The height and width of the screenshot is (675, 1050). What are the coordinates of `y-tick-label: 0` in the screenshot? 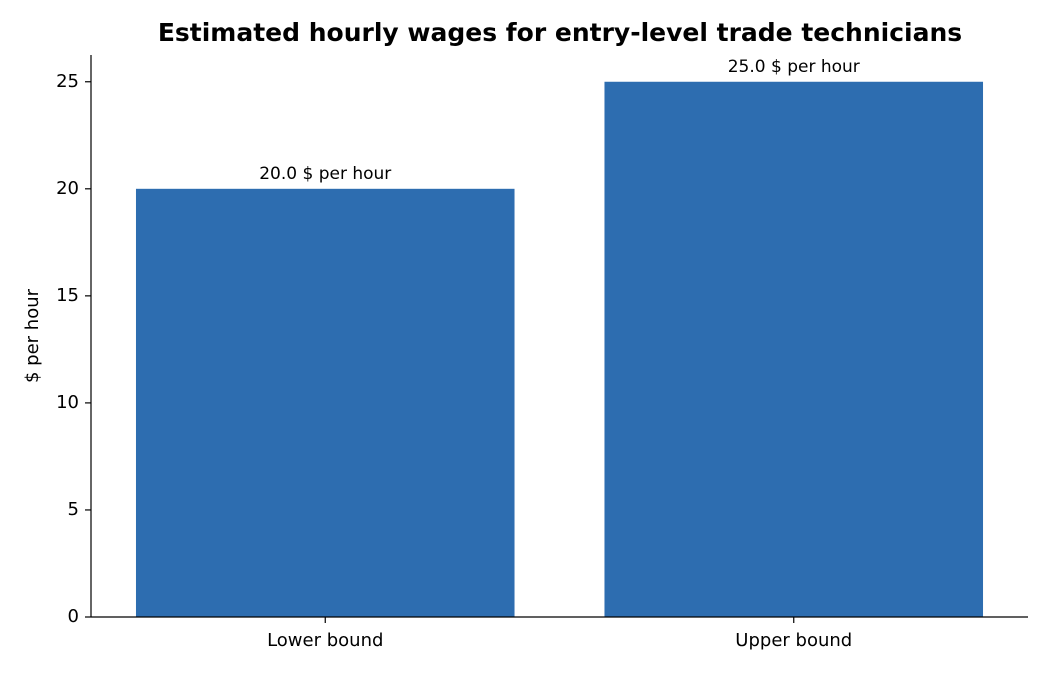 It's located at (73, 616).